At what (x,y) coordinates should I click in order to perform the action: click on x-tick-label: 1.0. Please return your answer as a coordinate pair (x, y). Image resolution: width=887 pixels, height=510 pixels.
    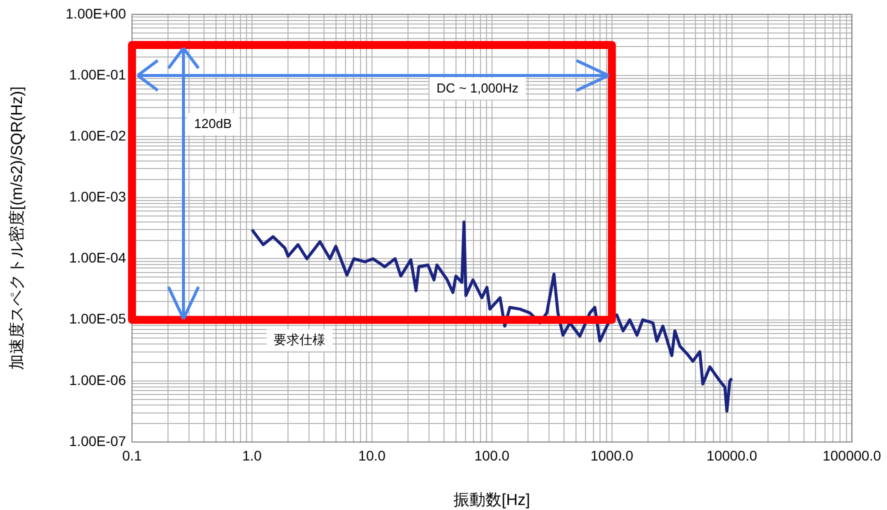
    Looking at the image, I should click on (252, 455).